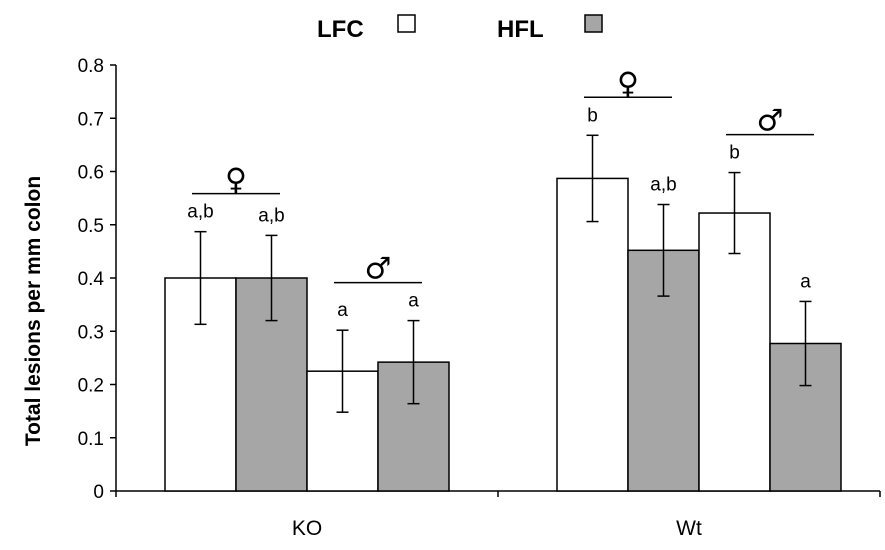  Describe the element at coordinates (91, 386) in the screenshot. I see `y-tick-label: 0.2` at that location.